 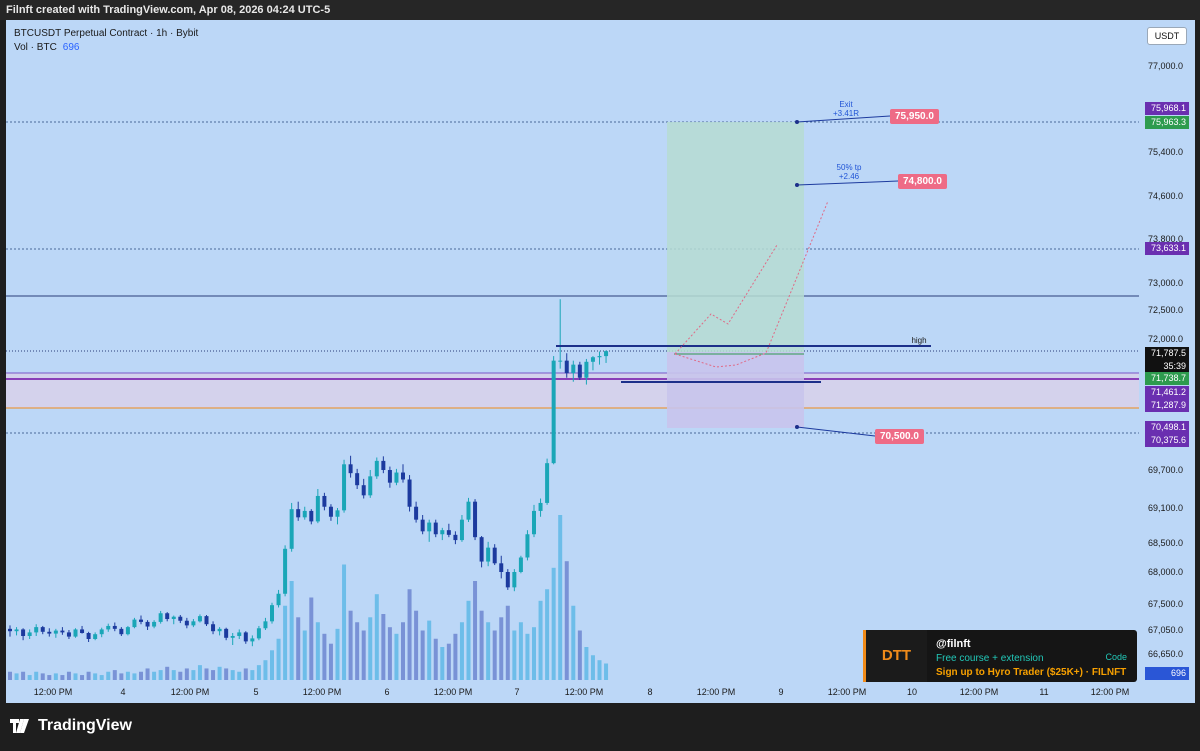 What do you see at coordinates (919, 340) in the screenshot?
I see `high-label: high` at bounding box center [919, 340].